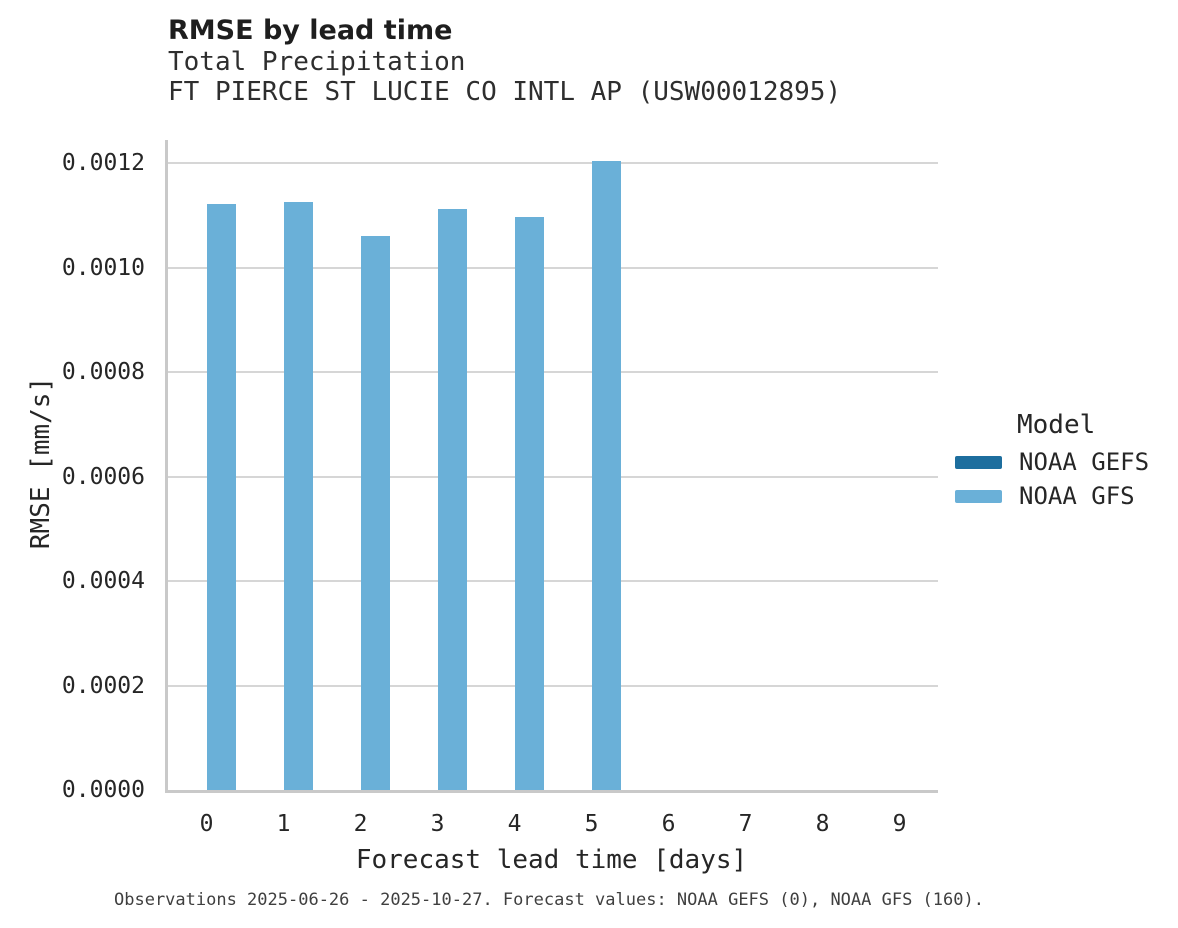  Describe the element at coordinates (206, 824) in the screenshot. I see `x-tick-label: 0` at that location.